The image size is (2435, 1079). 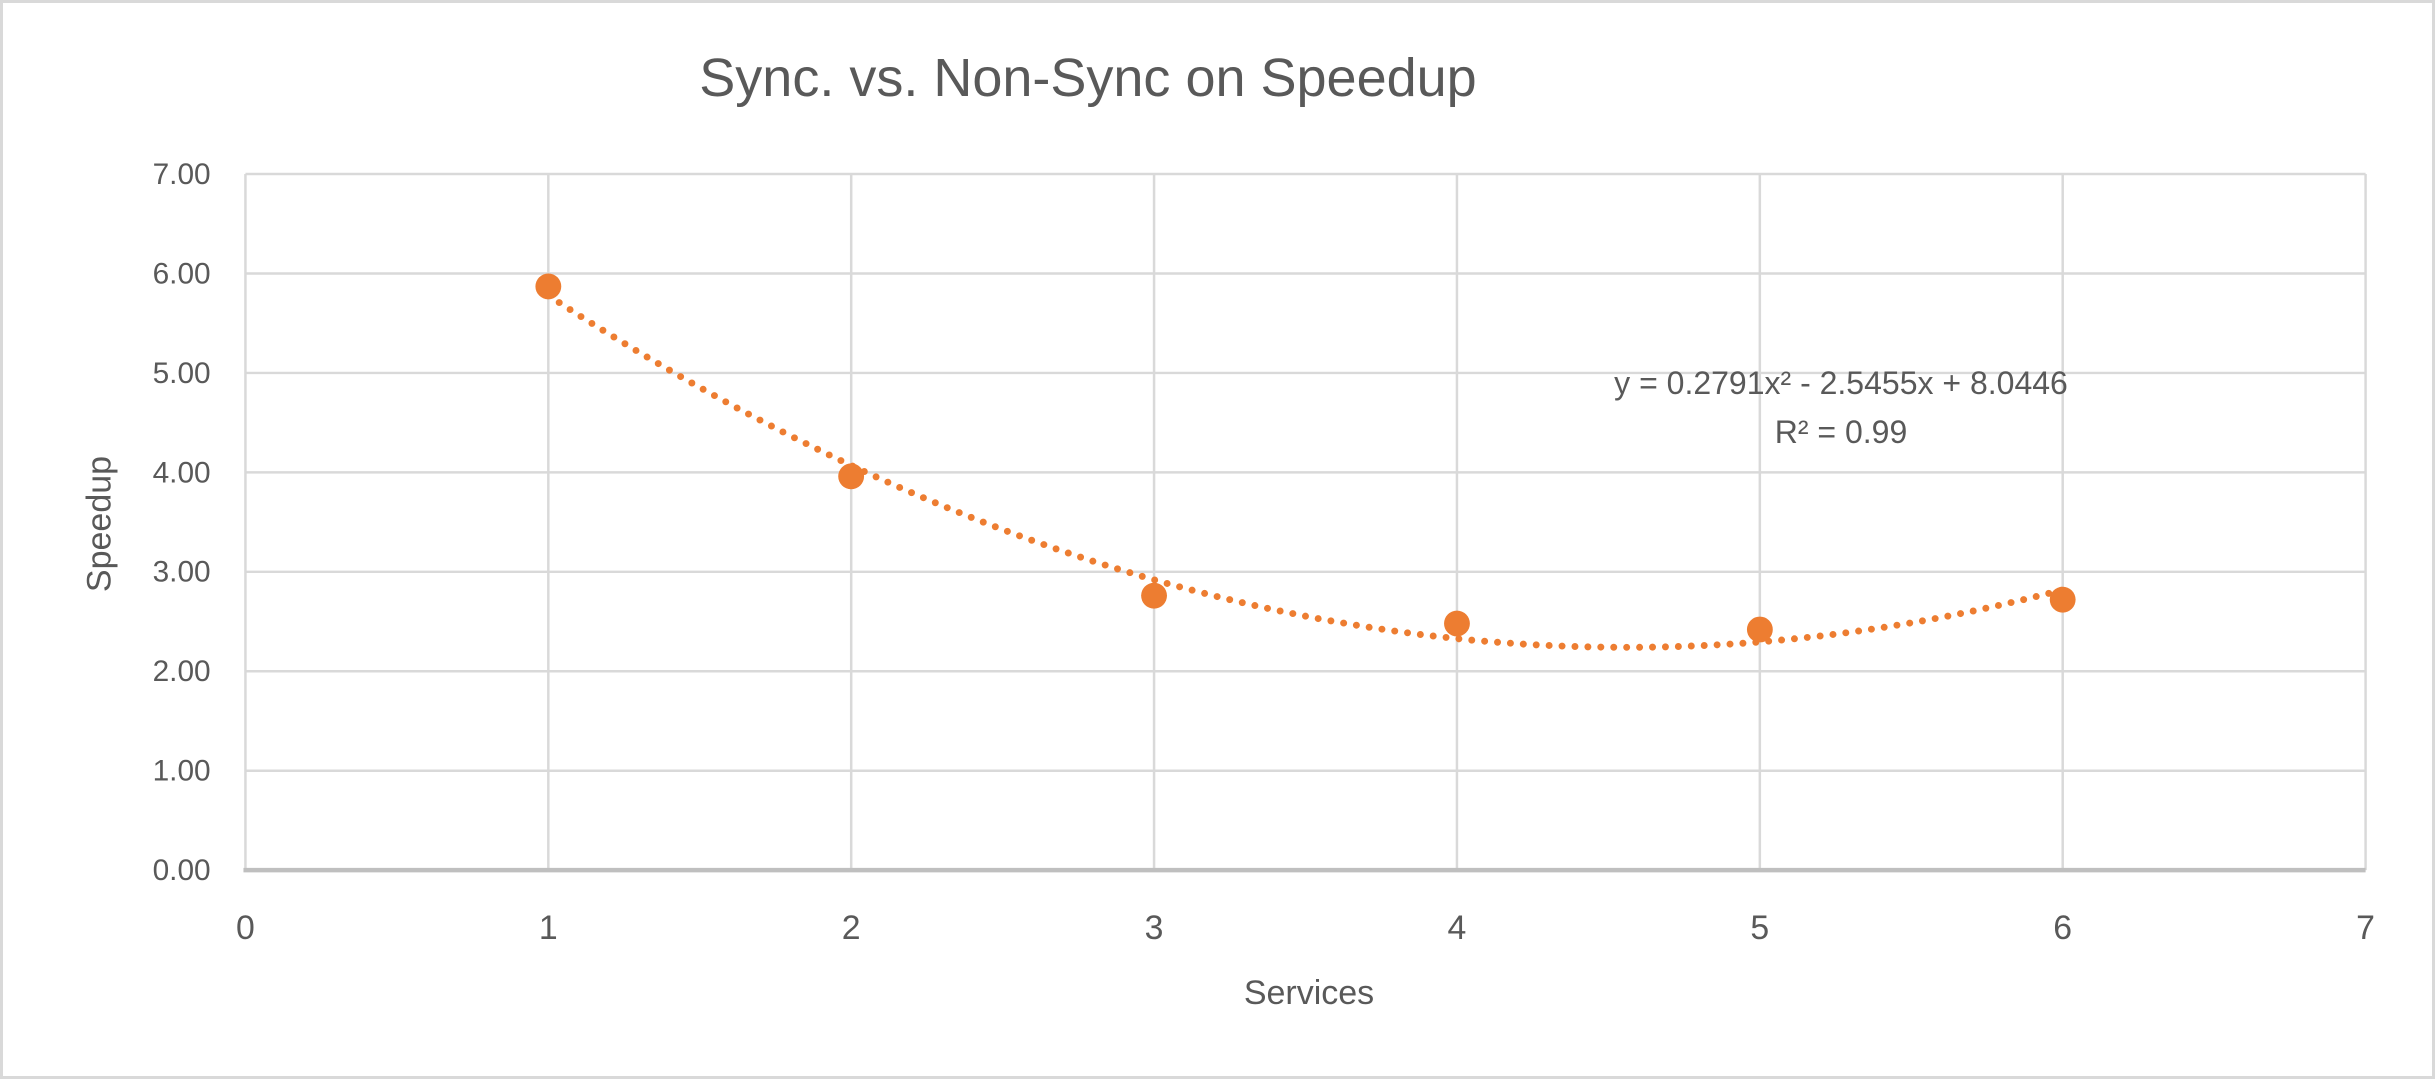 What do you see at coordinates (2062, 928) in the screenshot?
I see `x-axis-tick-label: 6` at bounding box center [2062, 928].